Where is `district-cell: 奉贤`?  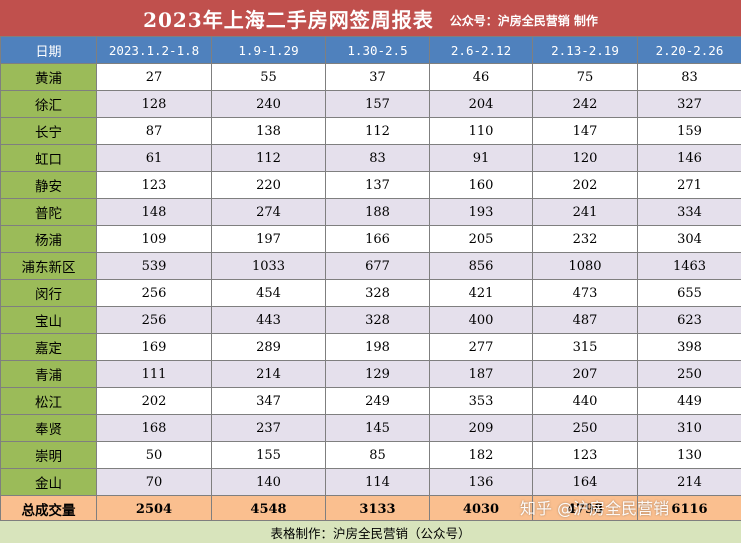
district-cell: 奉贤 is located at coordinates (49, 428).